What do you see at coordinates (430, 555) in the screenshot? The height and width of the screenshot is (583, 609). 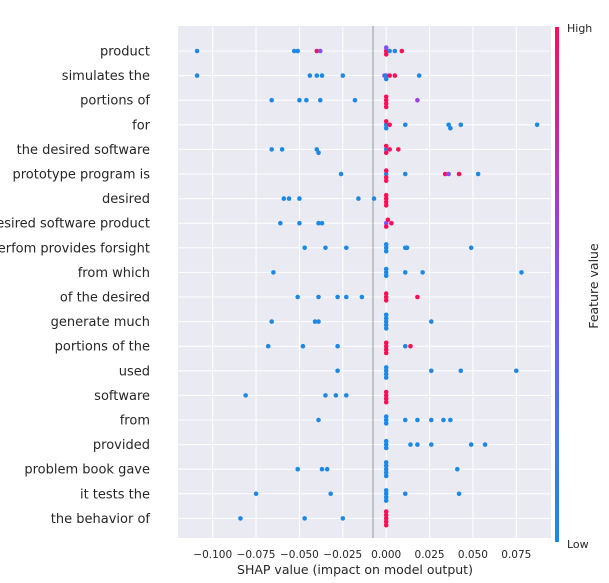 I see `x-tick-label: 0.025` at bounding box center [430, 555].